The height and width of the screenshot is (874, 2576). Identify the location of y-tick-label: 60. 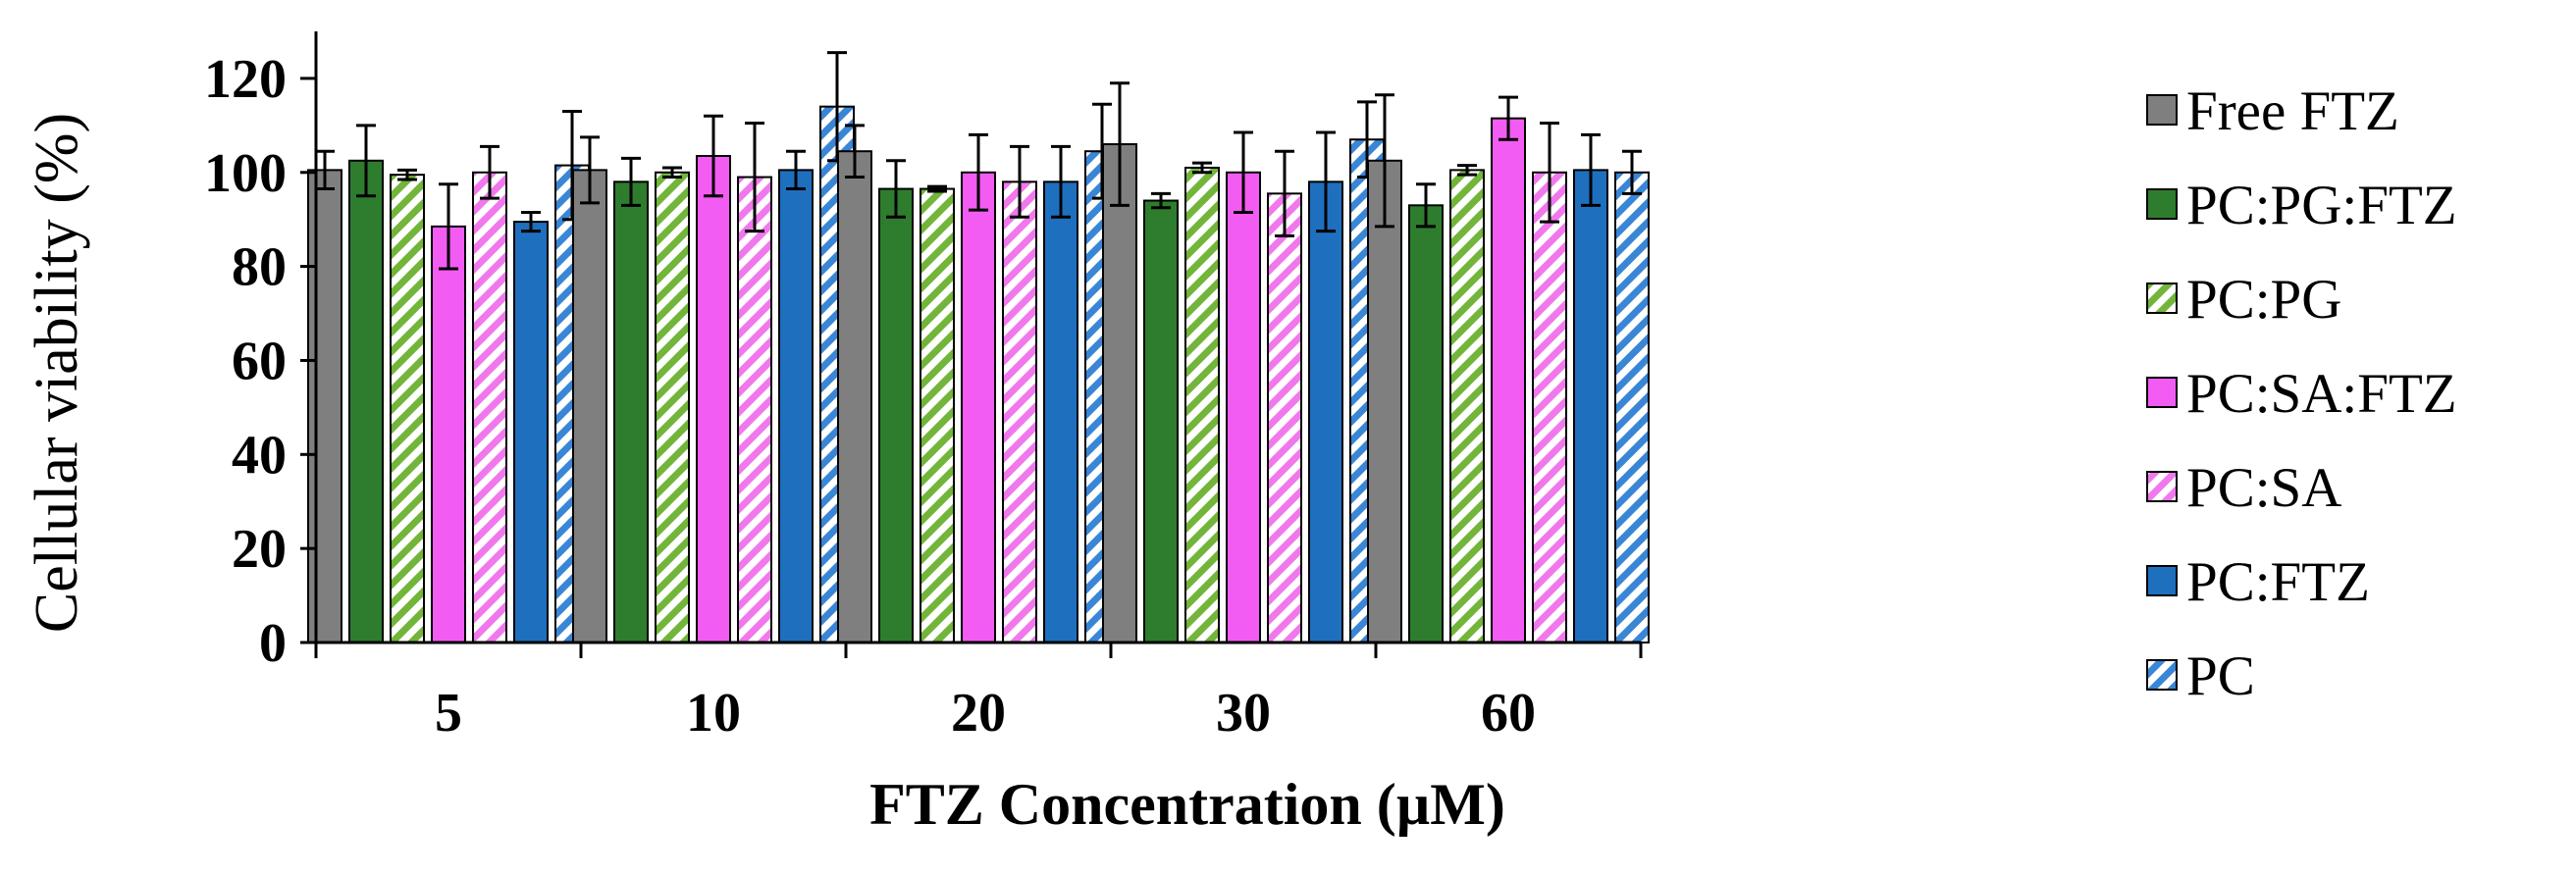
(259, 361).